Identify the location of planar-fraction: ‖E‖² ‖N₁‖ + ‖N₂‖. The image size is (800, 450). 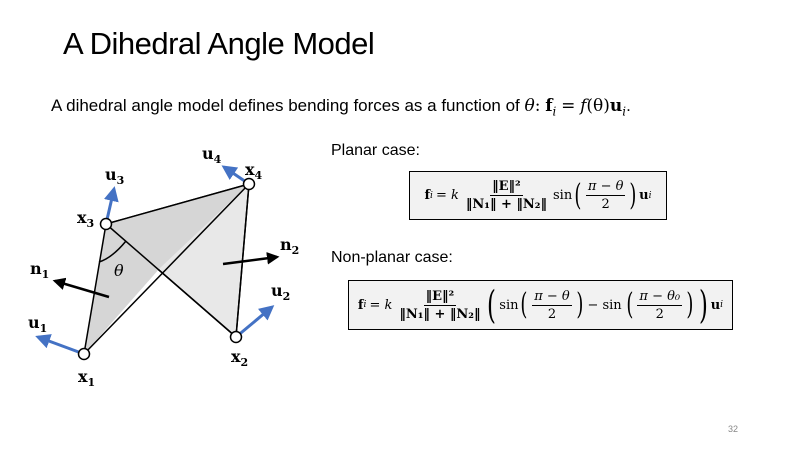
(506, 195).